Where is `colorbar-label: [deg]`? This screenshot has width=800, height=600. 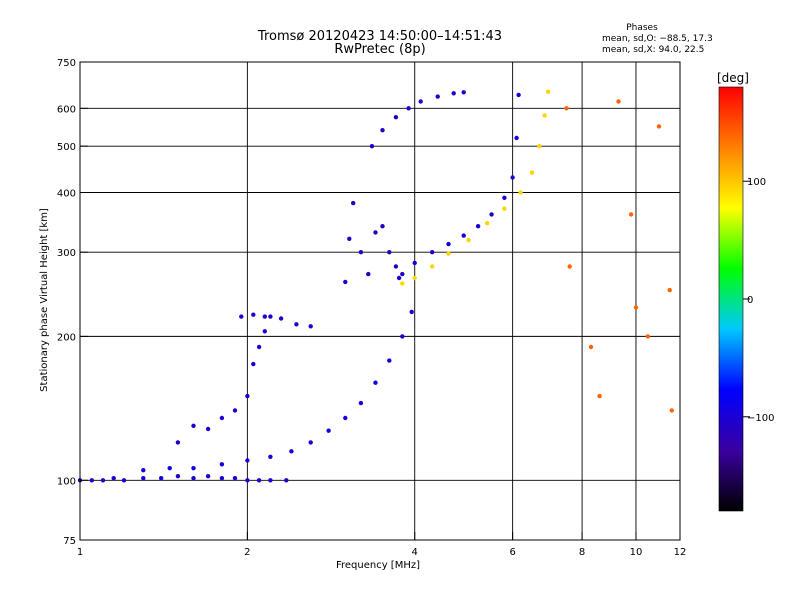
colorbar-label: [deg] is located at coordinates (733, 78).